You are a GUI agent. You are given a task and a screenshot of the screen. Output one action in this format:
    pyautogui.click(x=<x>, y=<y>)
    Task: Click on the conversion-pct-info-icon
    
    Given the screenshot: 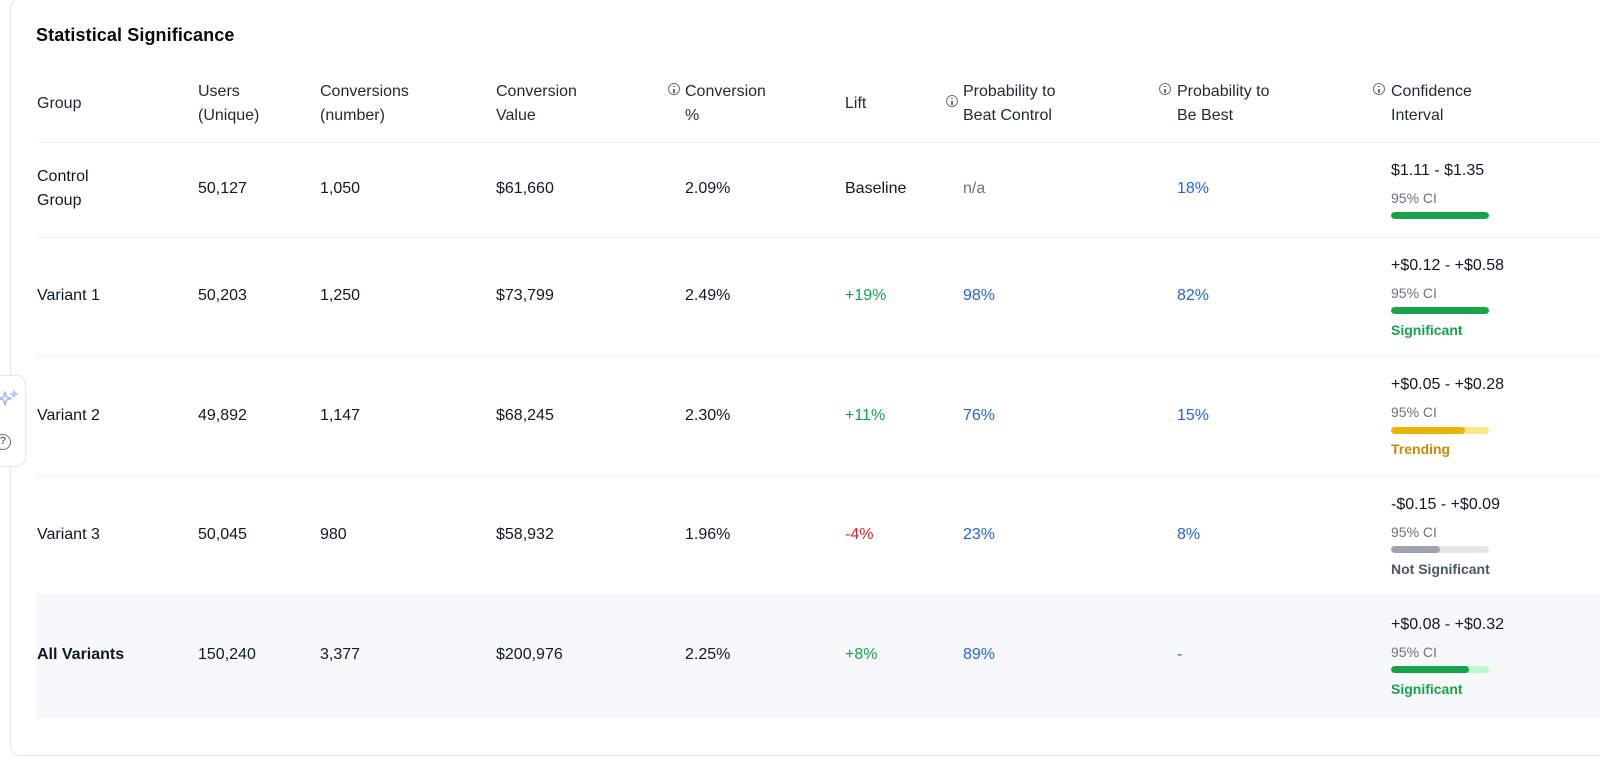 What is the action you would take?
    pyautogui.click(x=674, y=89)
    